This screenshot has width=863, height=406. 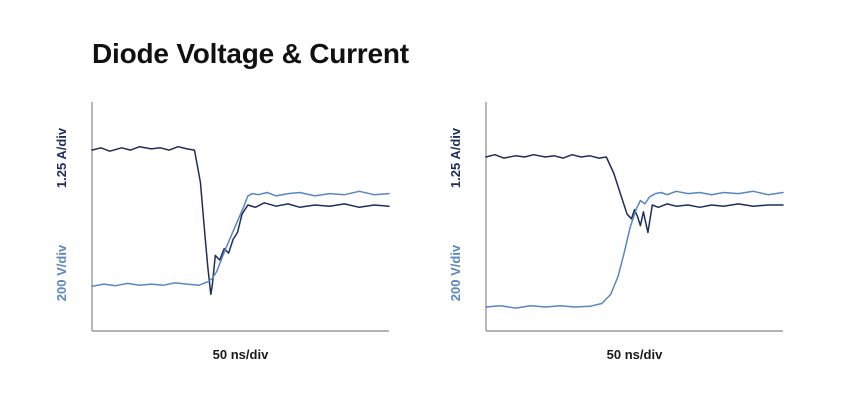 What do you see at coordinates (61, 157) in the screenshot?
I see `y-axis-label-current-left: 1.25 A/div` at bounding box center [61, 157].